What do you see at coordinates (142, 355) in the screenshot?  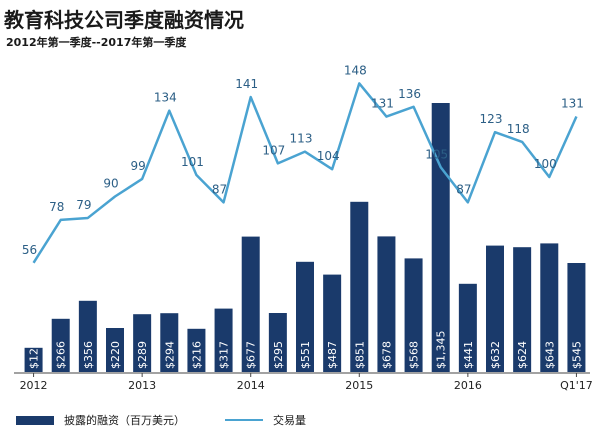 I see `bar-label-2013Q1: $289` at bounding box center [142, 355].